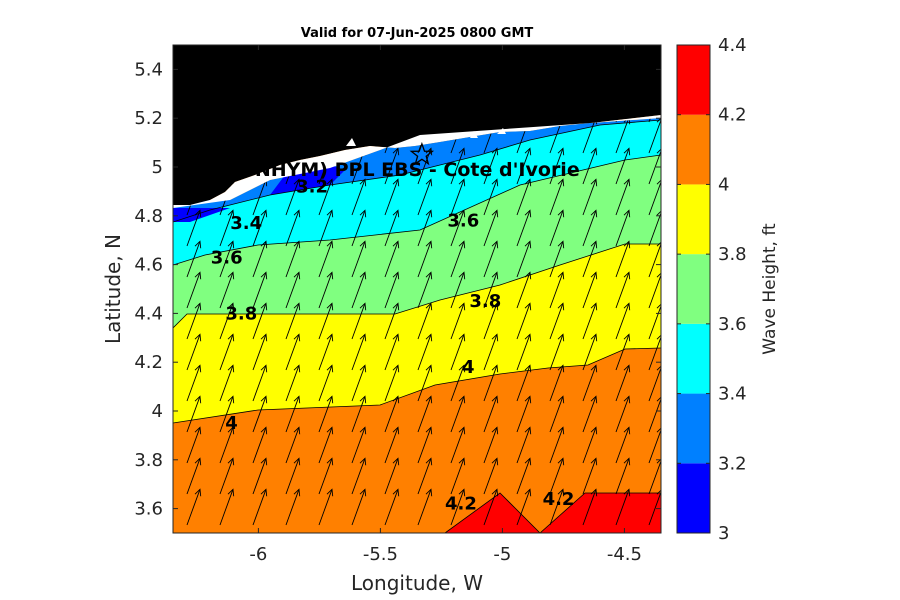  I want to click on y-tick-label: 5.2, so click(148, 118).